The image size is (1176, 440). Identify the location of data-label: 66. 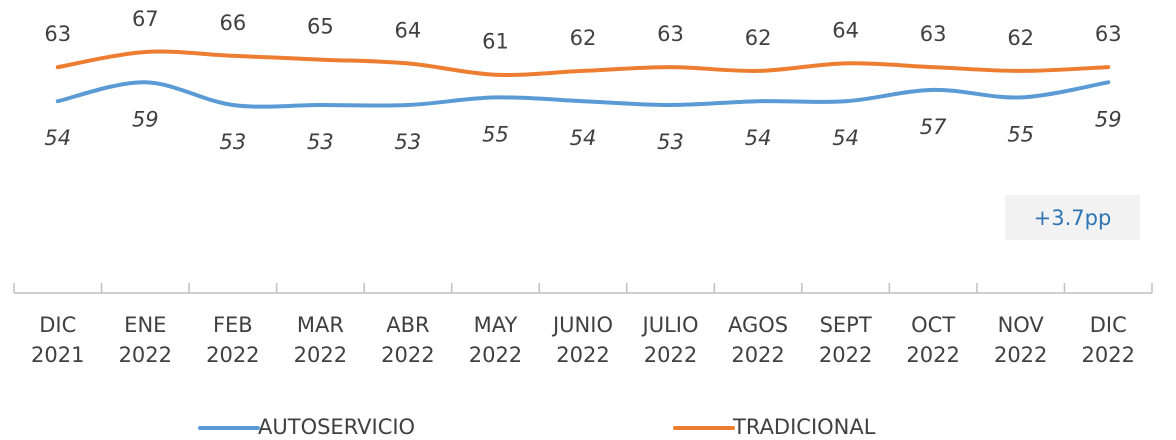
(232, 23).